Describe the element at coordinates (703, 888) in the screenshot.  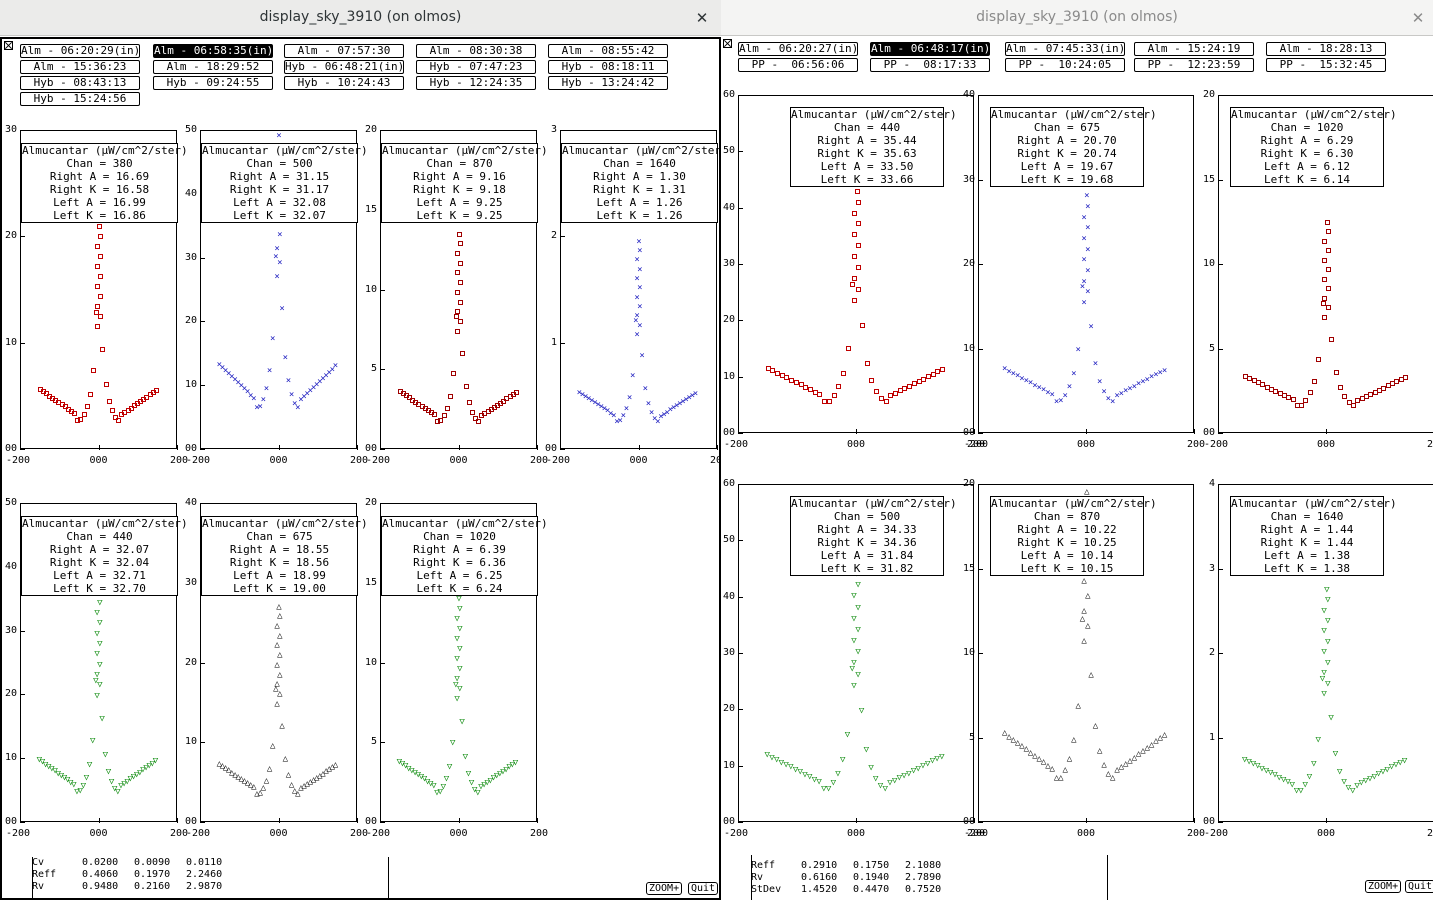
I see `left-quit-button: Quit` at that location.